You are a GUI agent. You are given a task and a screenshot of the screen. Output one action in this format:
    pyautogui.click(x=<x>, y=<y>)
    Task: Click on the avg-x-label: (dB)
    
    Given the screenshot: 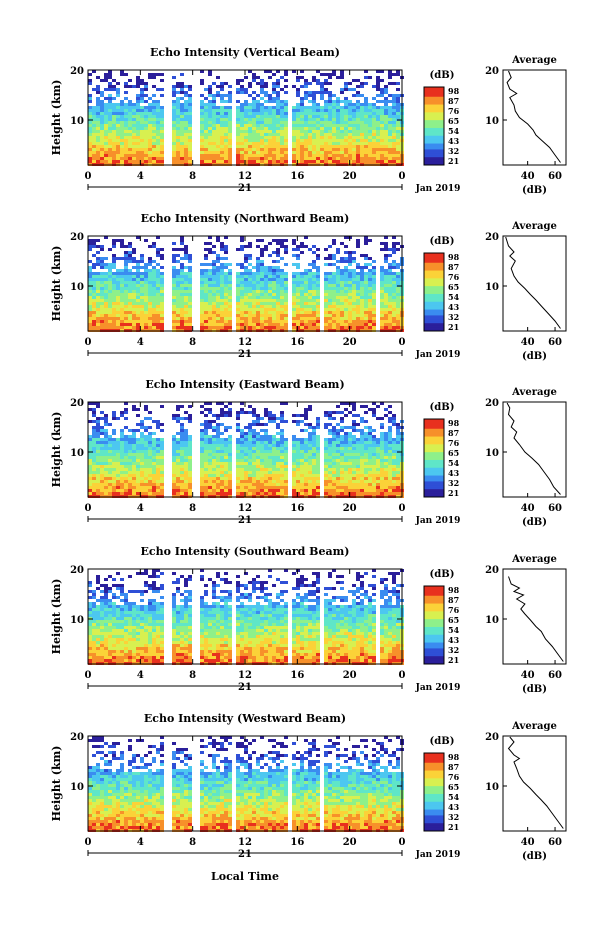 What is the action you would take?
    pyautogui.click(x=534, y=190)
    